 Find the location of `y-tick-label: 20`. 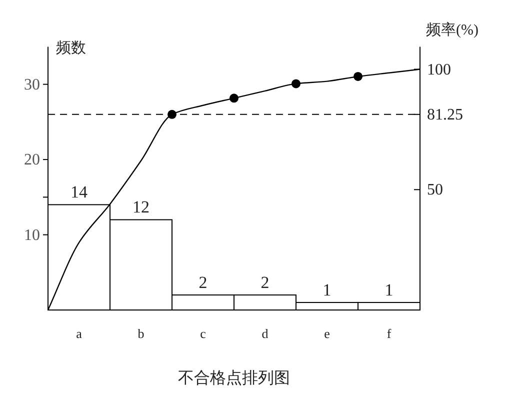

y-tick-label: 20 is located at coordinates (32, 160).